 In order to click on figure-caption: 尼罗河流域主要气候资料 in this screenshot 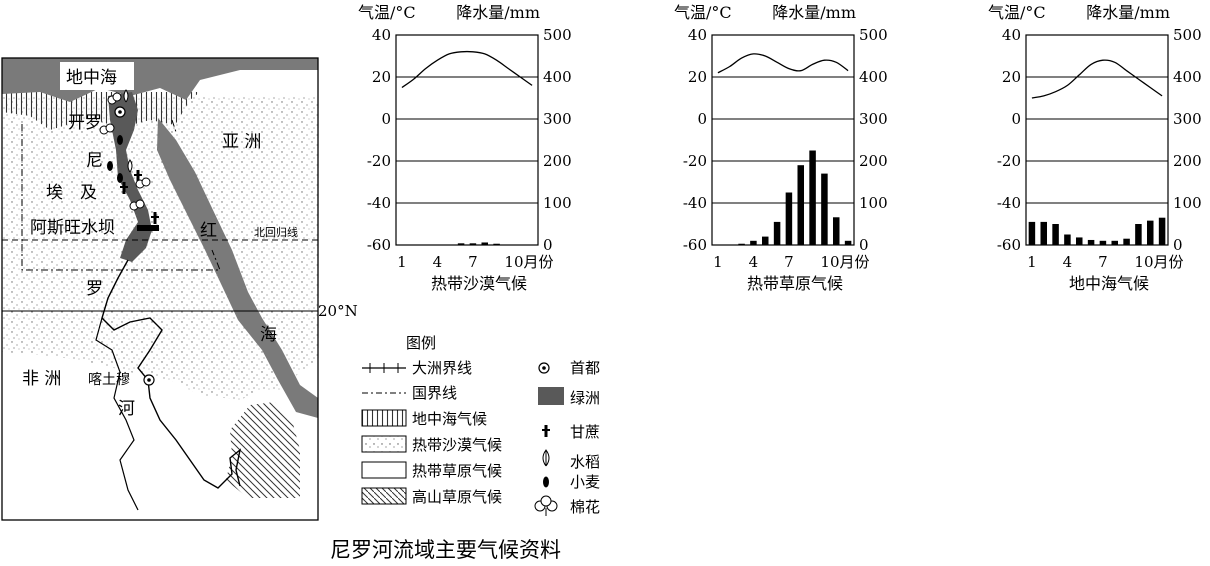, I will do `click(445, 550)`.